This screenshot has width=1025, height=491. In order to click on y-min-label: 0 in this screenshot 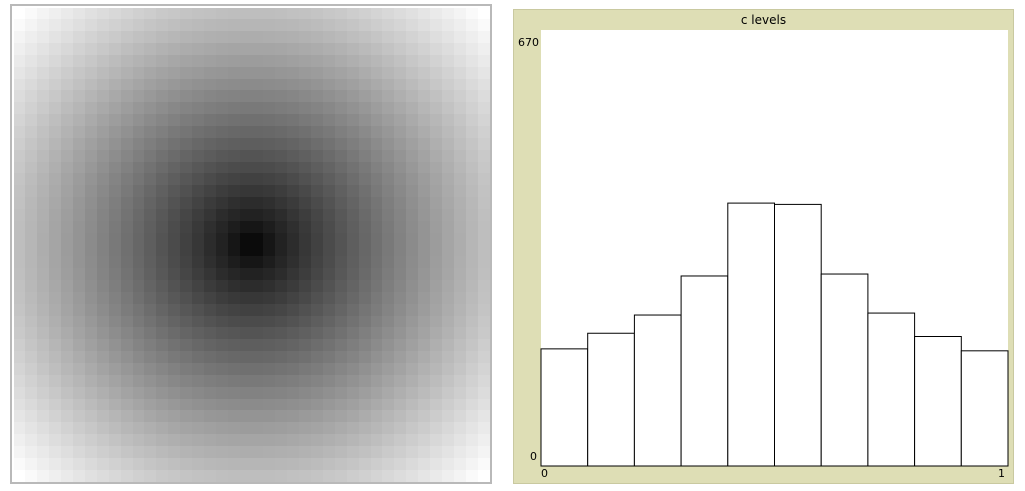, I will do `click(533, 456)`.